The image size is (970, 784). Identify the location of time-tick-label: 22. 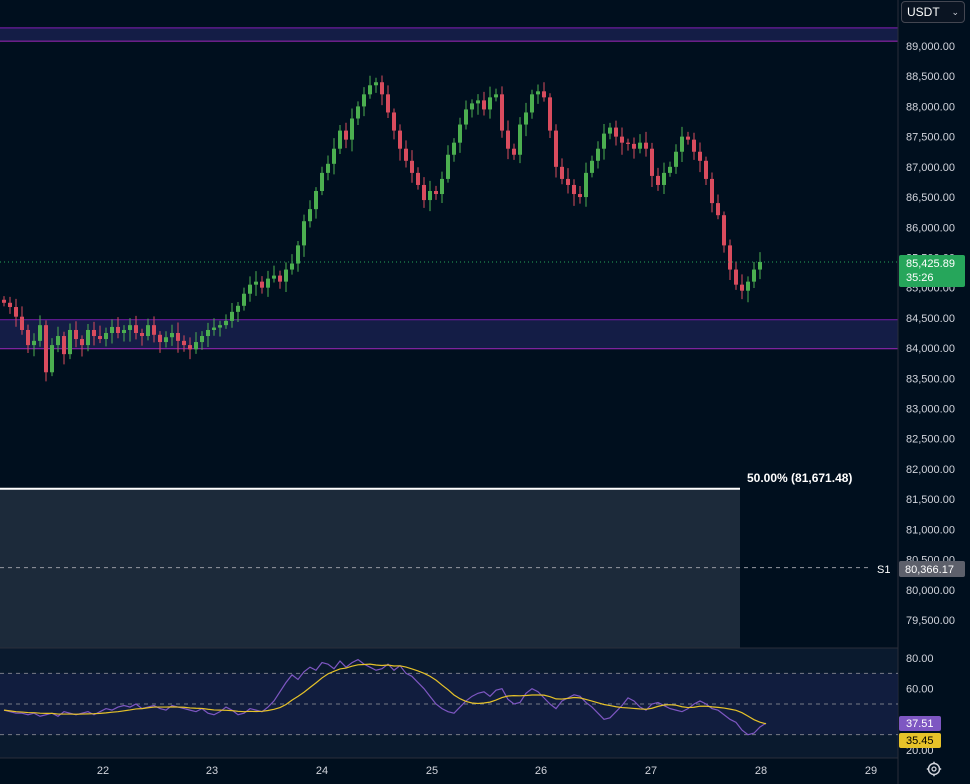
(103, 771).